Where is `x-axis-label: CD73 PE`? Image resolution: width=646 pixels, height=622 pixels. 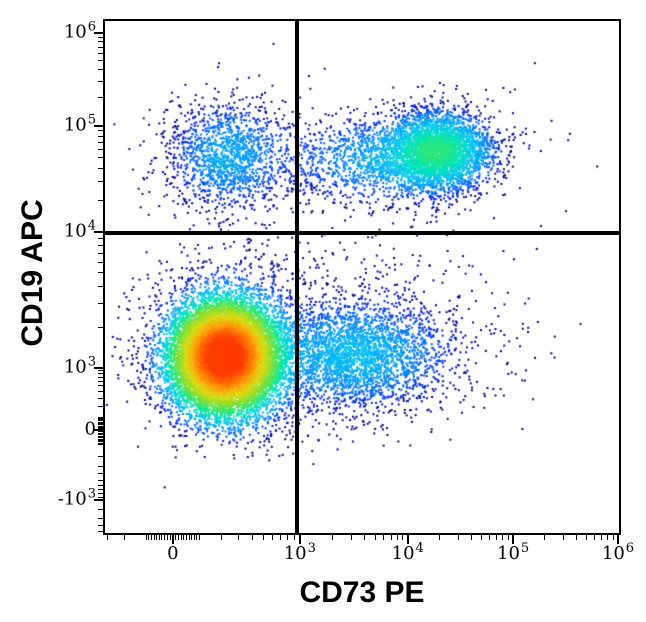 x-axis-label: CD73 PE is located at coordinates (362, 592).